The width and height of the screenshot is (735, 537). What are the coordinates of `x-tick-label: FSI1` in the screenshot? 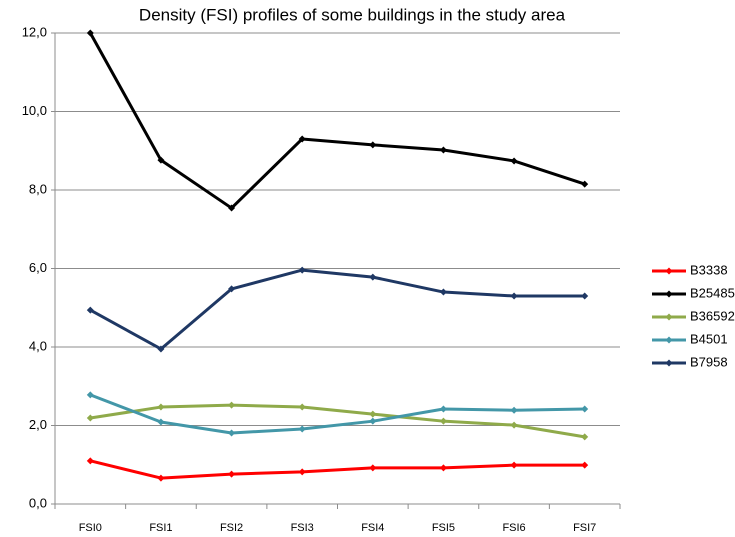 It's located at (160, 528).